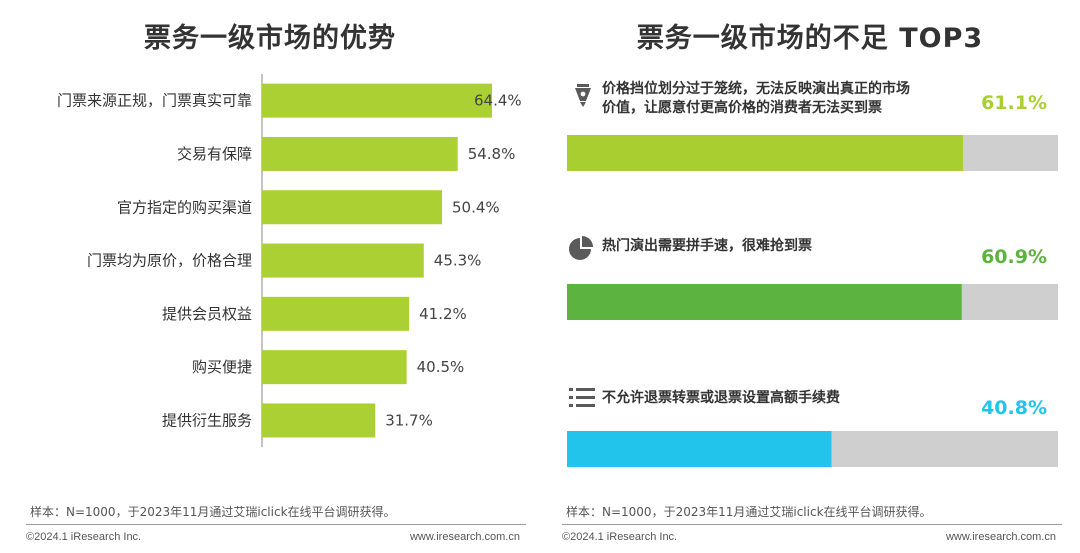  Describe the element at coordinates (620, 537) in the screenshot. I see `right-copyright: ©2024.1 iResearch Inc.` at that location.